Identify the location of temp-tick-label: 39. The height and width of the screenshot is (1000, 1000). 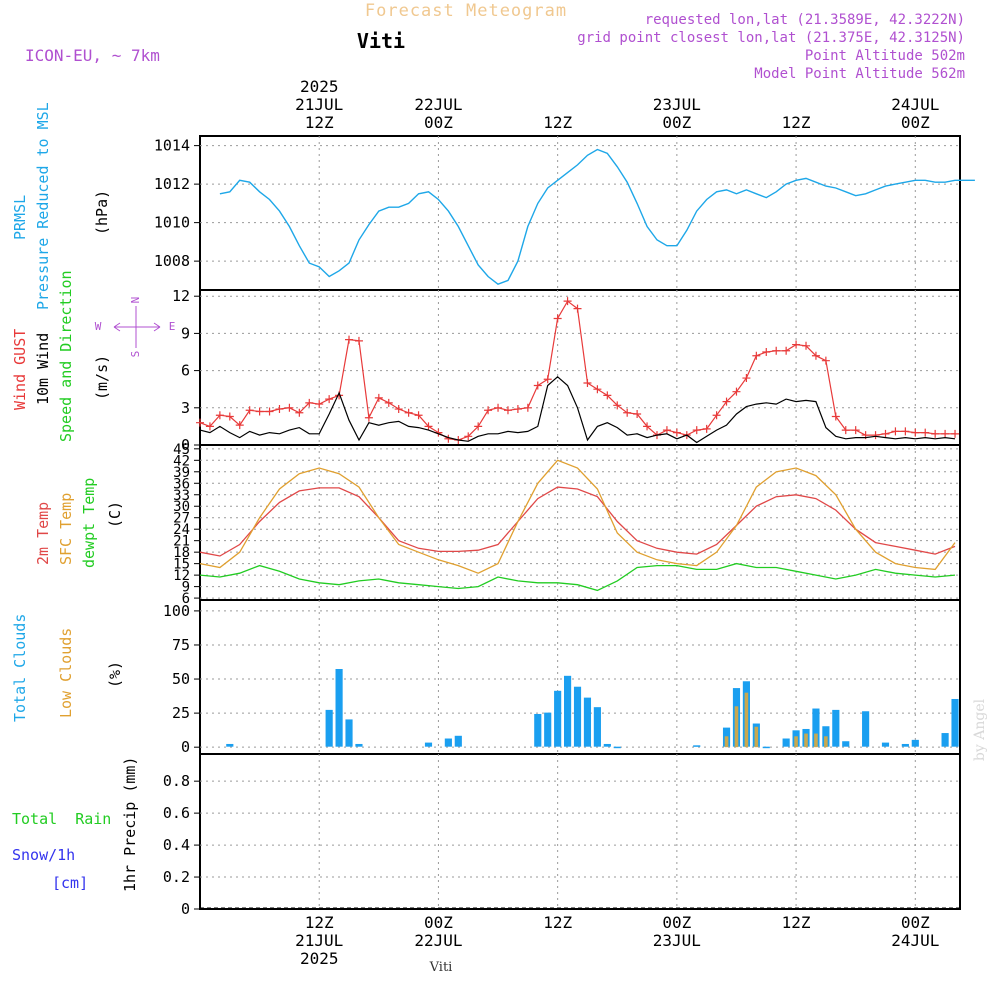
(181, 473).